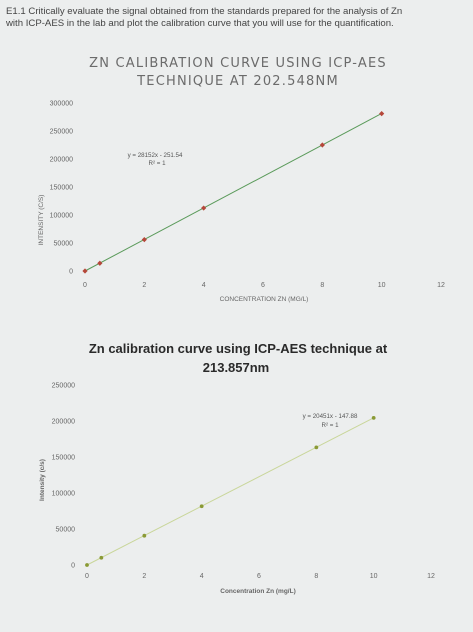  Describe the element at coordinates (87, 576) in the screenshot. I see `c2-xtick-label: 0` at that location.